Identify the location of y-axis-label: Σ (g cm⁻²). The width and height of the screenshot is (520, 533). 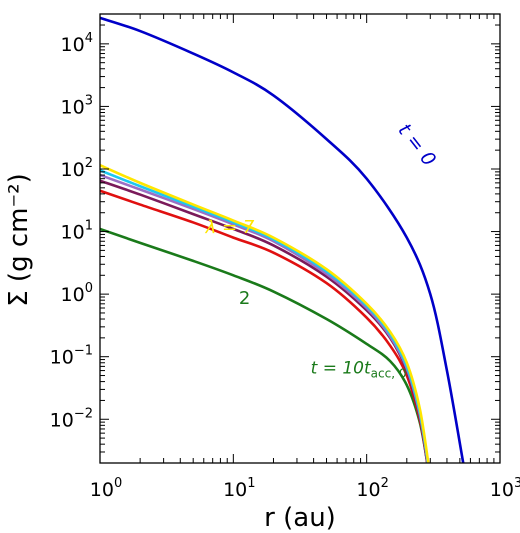
(19, 240).